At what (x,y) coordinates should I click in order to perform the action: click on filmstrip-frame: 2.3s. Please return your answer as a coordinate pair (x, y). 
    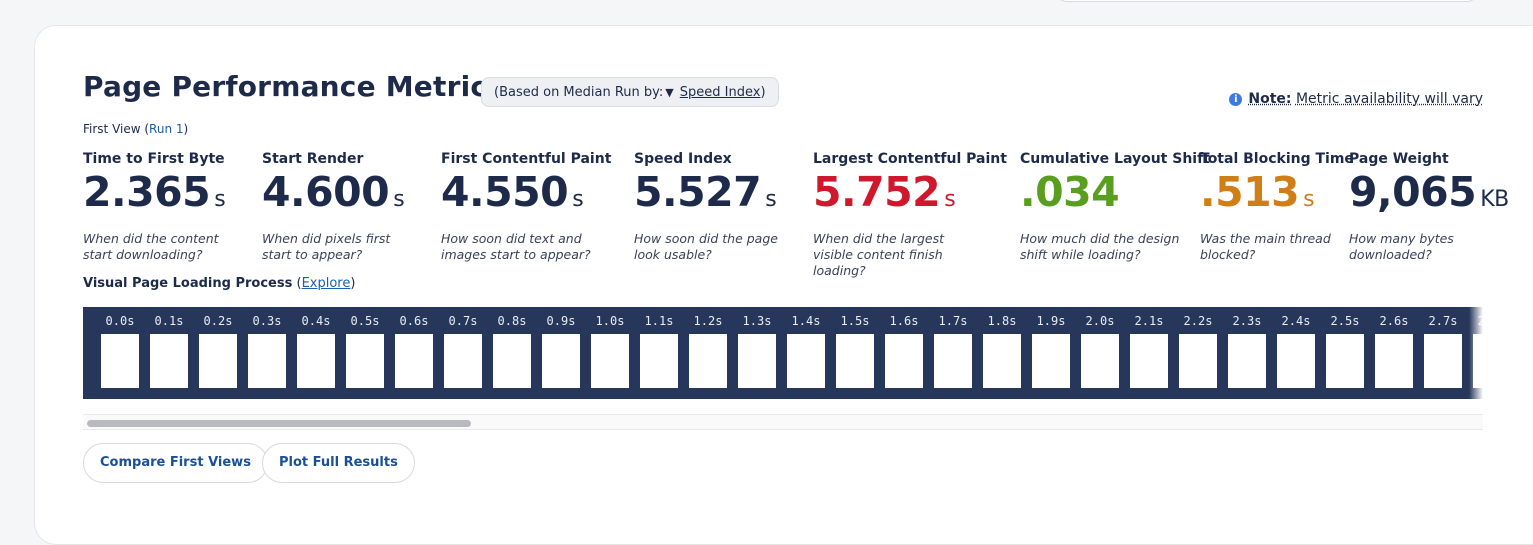
    Looking at the image, I should click on (1244, 353).